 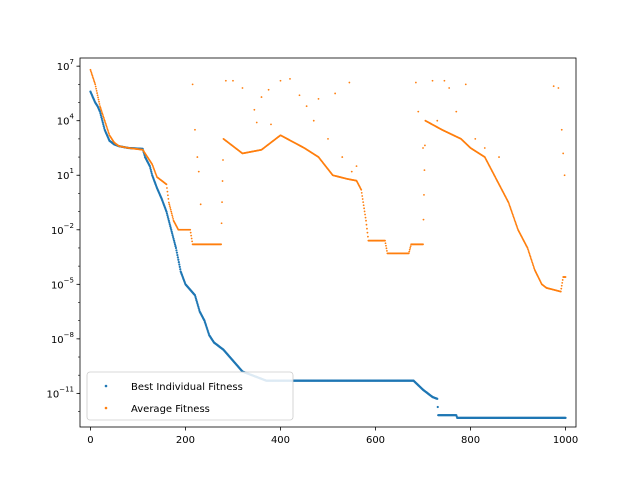 What do you see at coordinates (90, 440) in the screenshot?
I see `x-tick-label: 0` at bounding box center [90, 440].